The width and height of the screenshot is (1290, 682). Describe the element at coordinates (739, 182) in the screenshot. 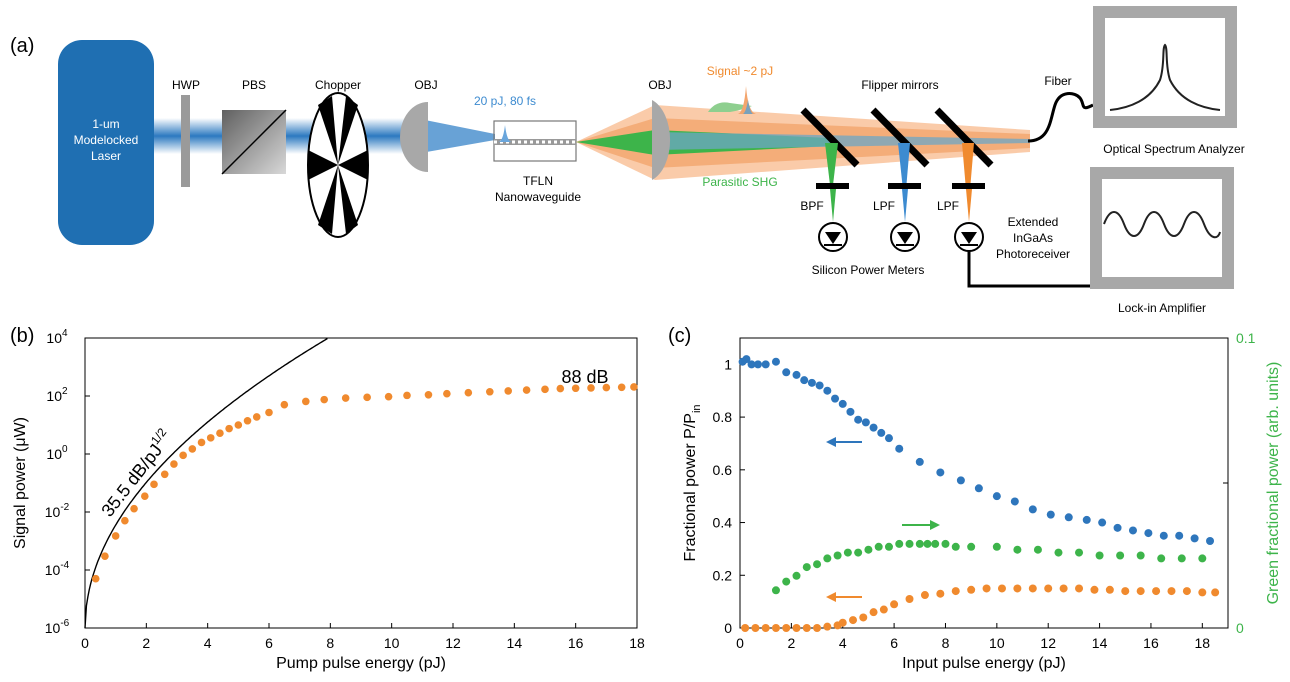

I see `shg-label: Parasitic SHG` at that location.